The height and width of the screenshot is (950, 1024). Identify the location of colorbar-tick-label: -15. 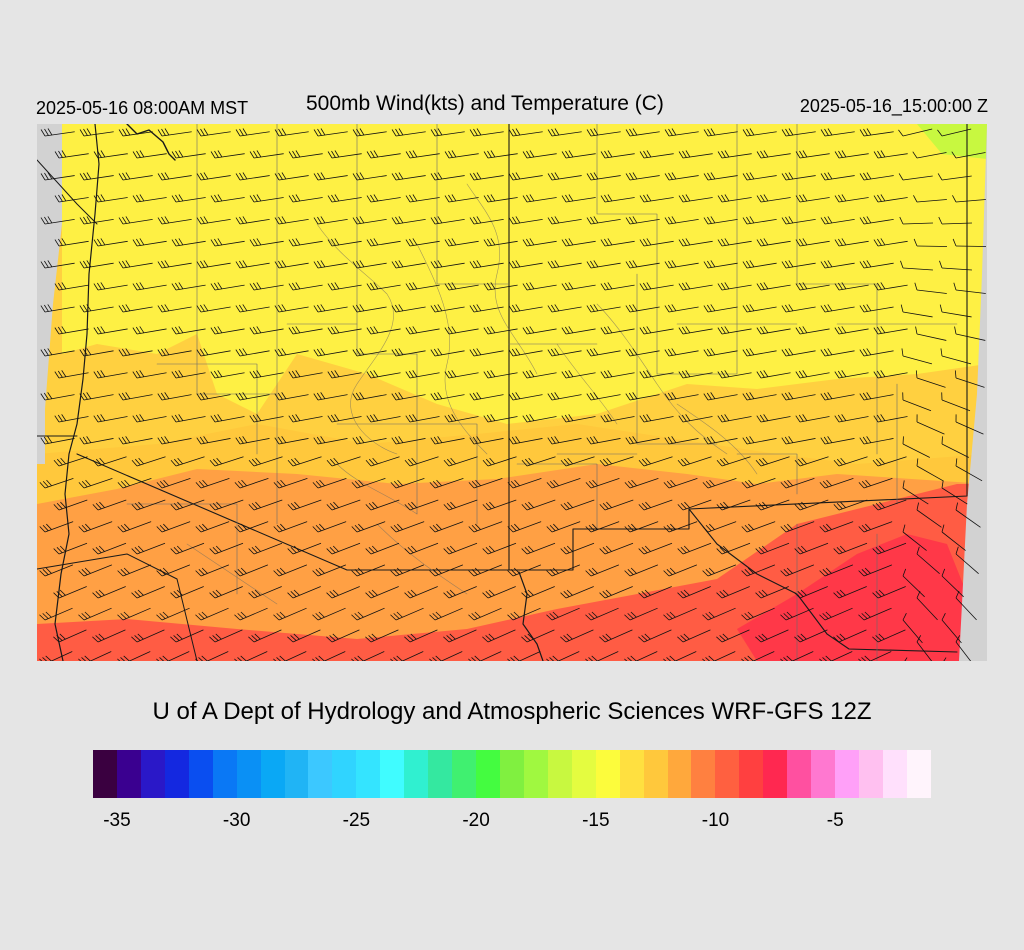
(596, 820).